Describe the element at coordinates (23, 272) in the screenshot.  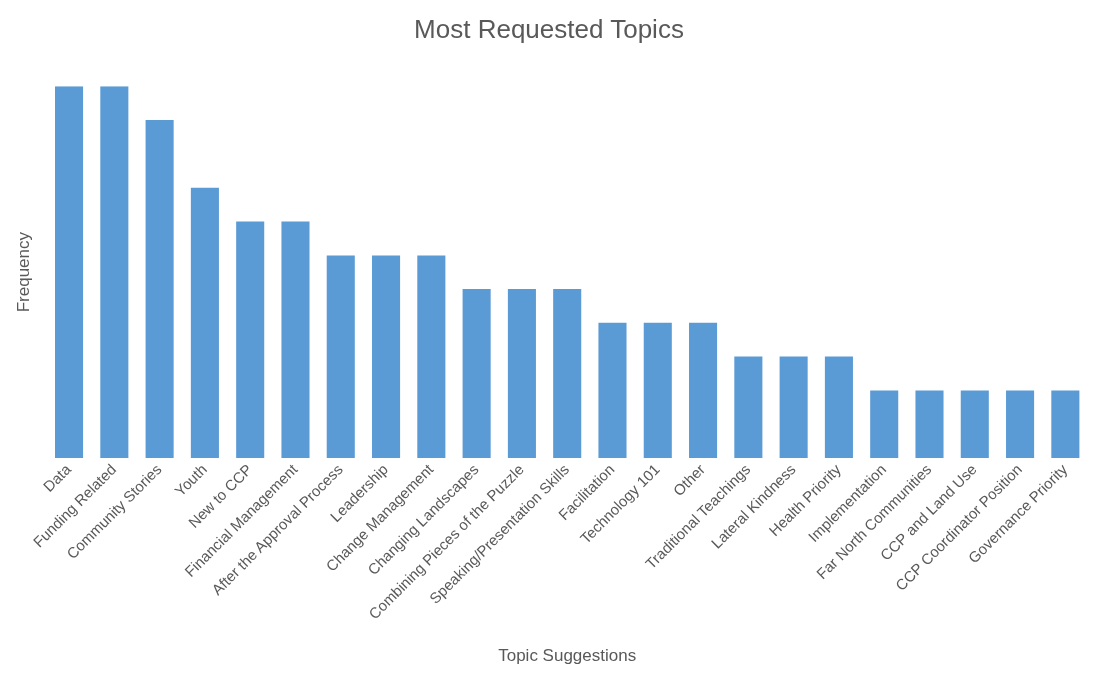
I see `y-axis-title: Frequency` at that location.